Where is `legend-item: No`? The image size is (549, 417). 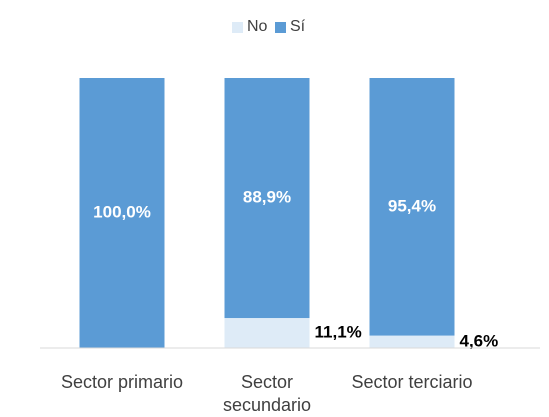 legend-item: No is located at coordinates (249, 27).